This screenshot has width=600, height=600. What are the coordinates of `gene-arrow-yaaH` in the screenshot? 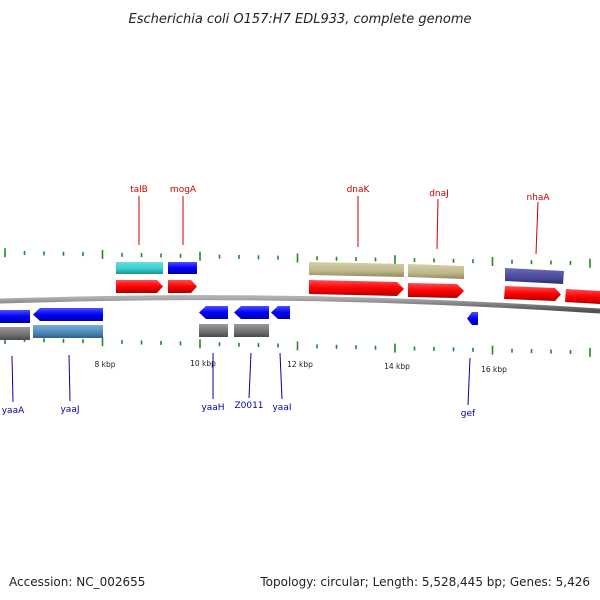 It's located at (213, 312).